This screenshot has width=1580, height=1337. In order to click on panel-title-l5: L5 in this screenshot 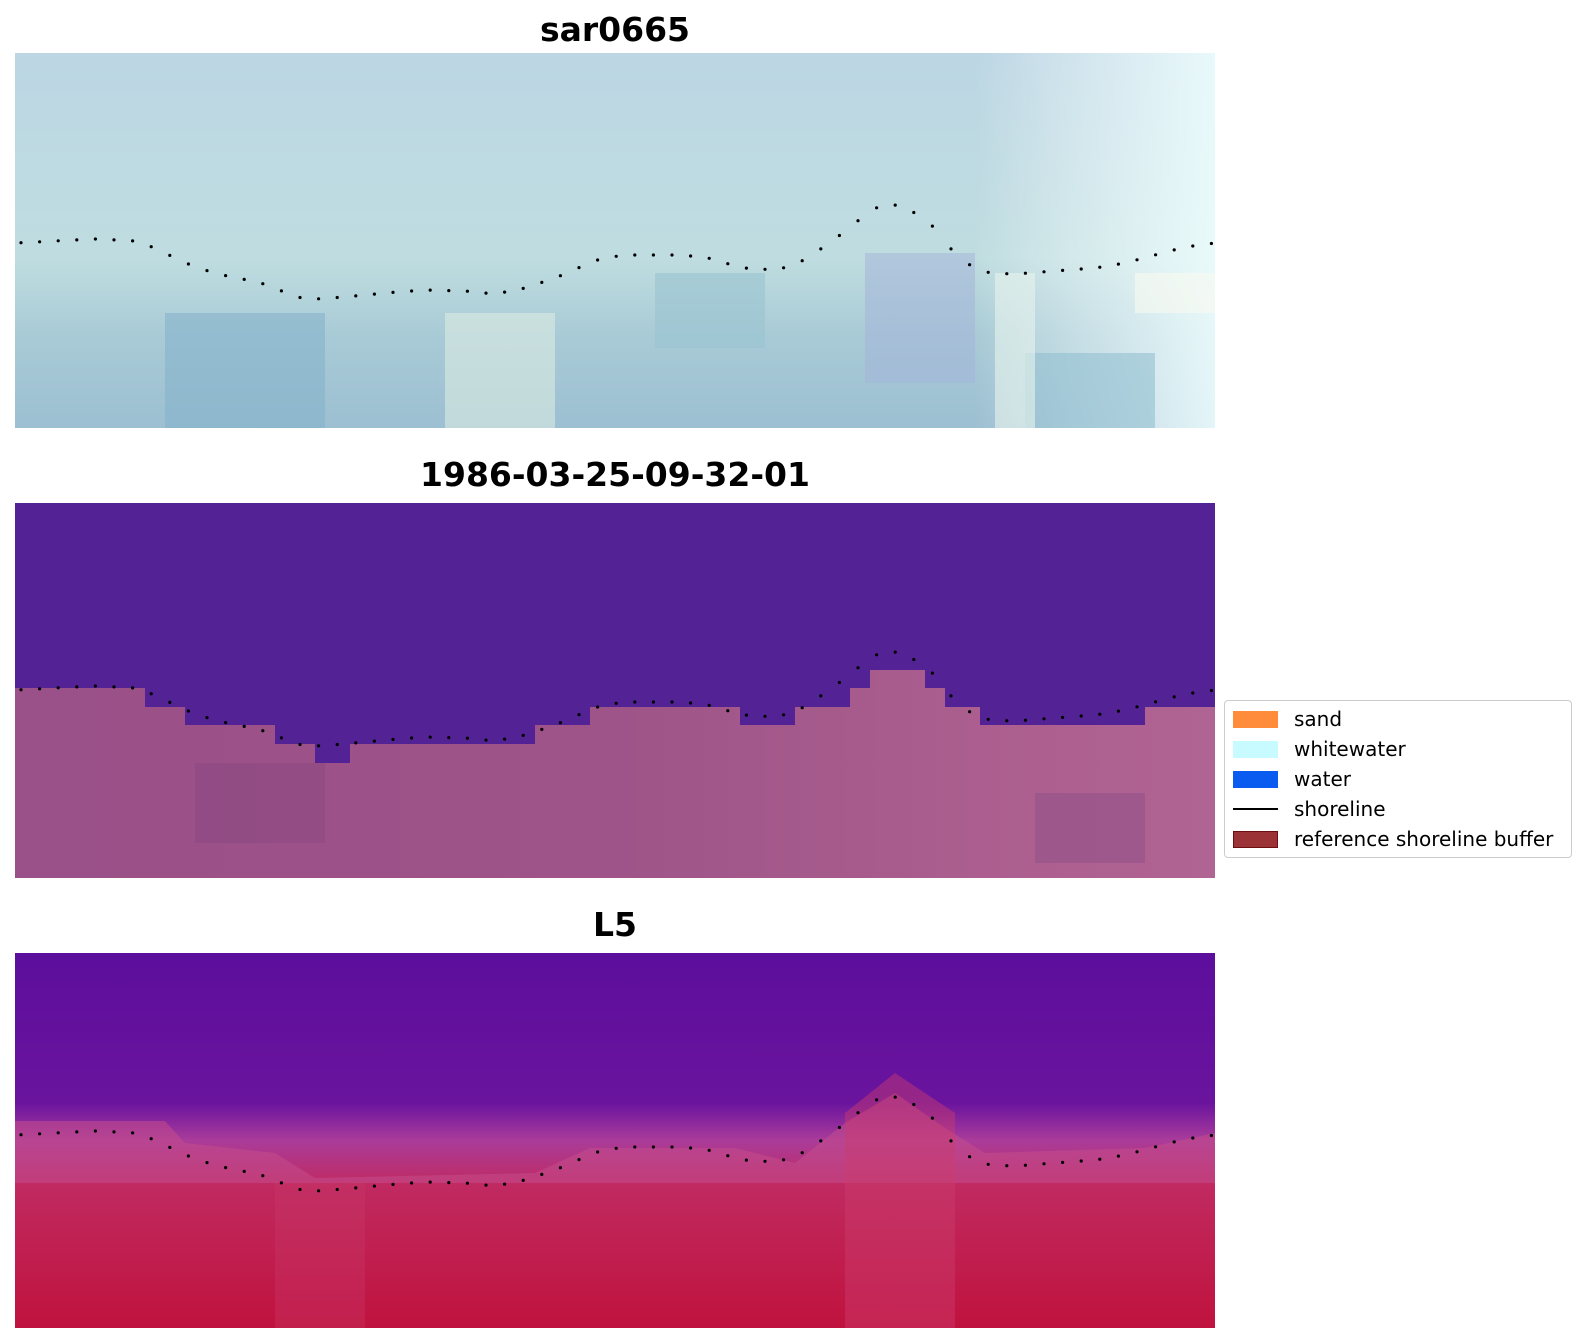, I will do `click(615, 924)`.